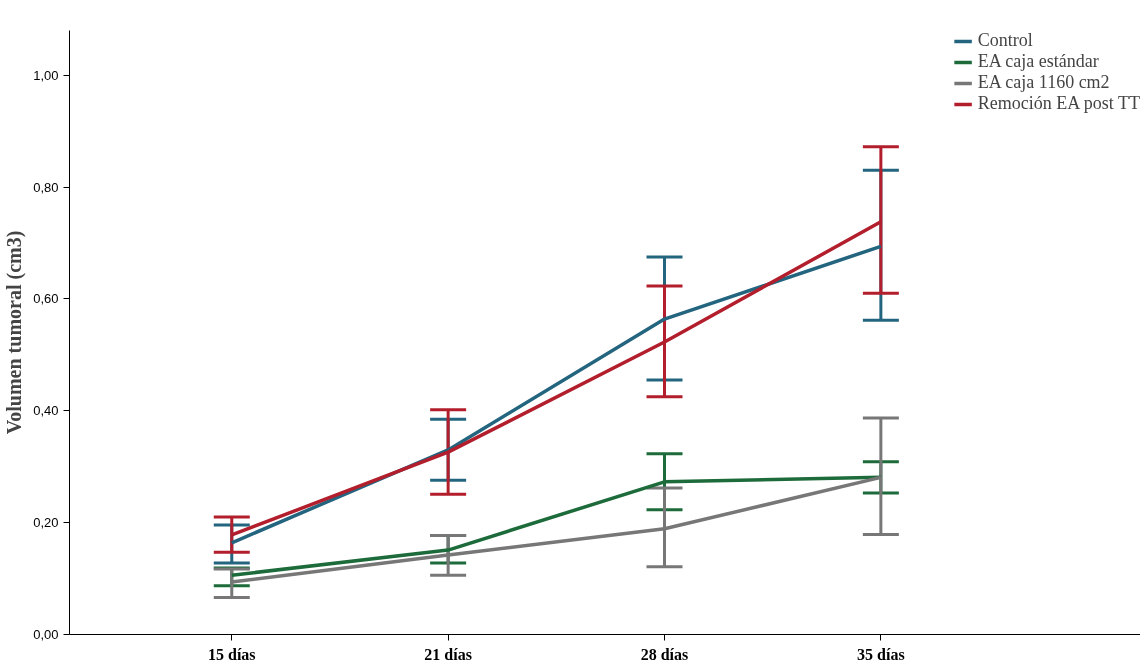 Image resolution: width=1144 pixels, height=671 pixels. Describe the element at coordinates (1043, 82) in the screenshot. I see `legend-label: EA caja 1160 cm2` at that location.